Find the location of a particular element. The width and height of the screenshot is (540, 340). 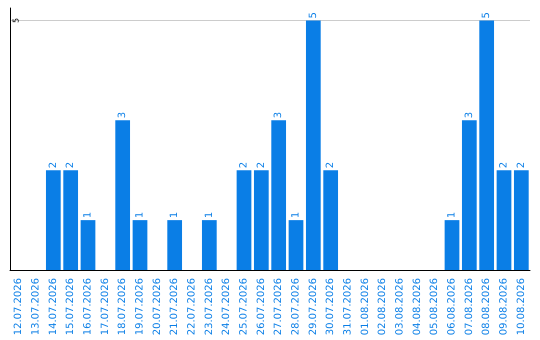

x-tick-label: 09.08.2026 is located at coordinates (504, 307).